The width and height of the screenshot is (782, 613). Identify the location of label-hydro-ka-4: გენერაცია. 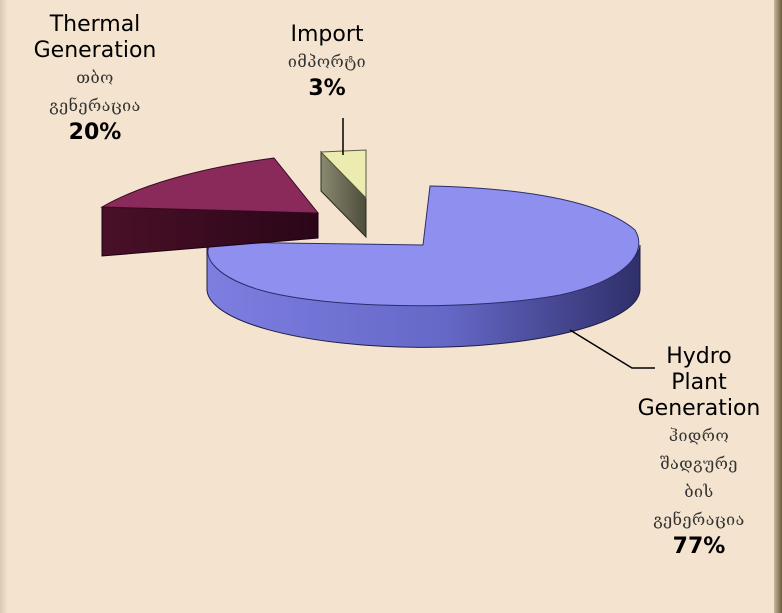
(699, 519).